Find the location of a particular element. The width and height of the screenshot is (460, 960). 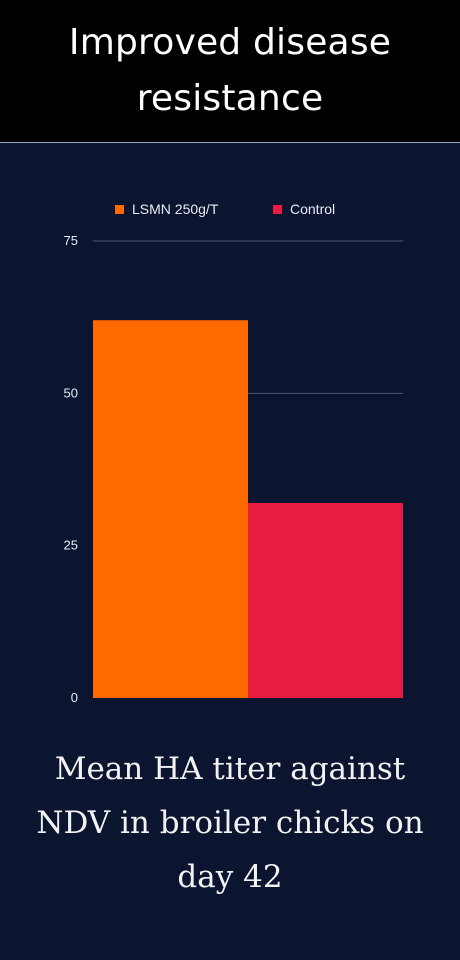

legend-item-lsmn: LSMN 250g/T is located at coordinates (167, 209).